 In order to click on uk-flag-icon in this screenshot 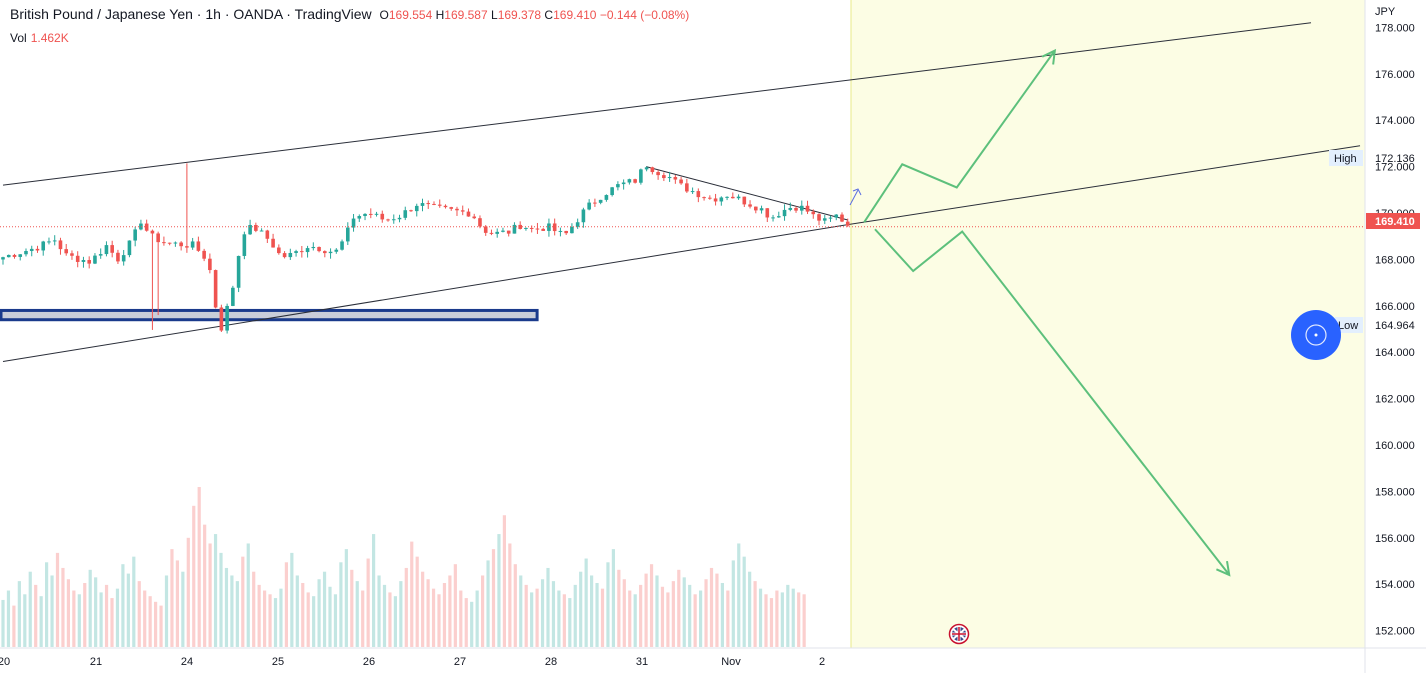, I will do `click(959, 634)`.